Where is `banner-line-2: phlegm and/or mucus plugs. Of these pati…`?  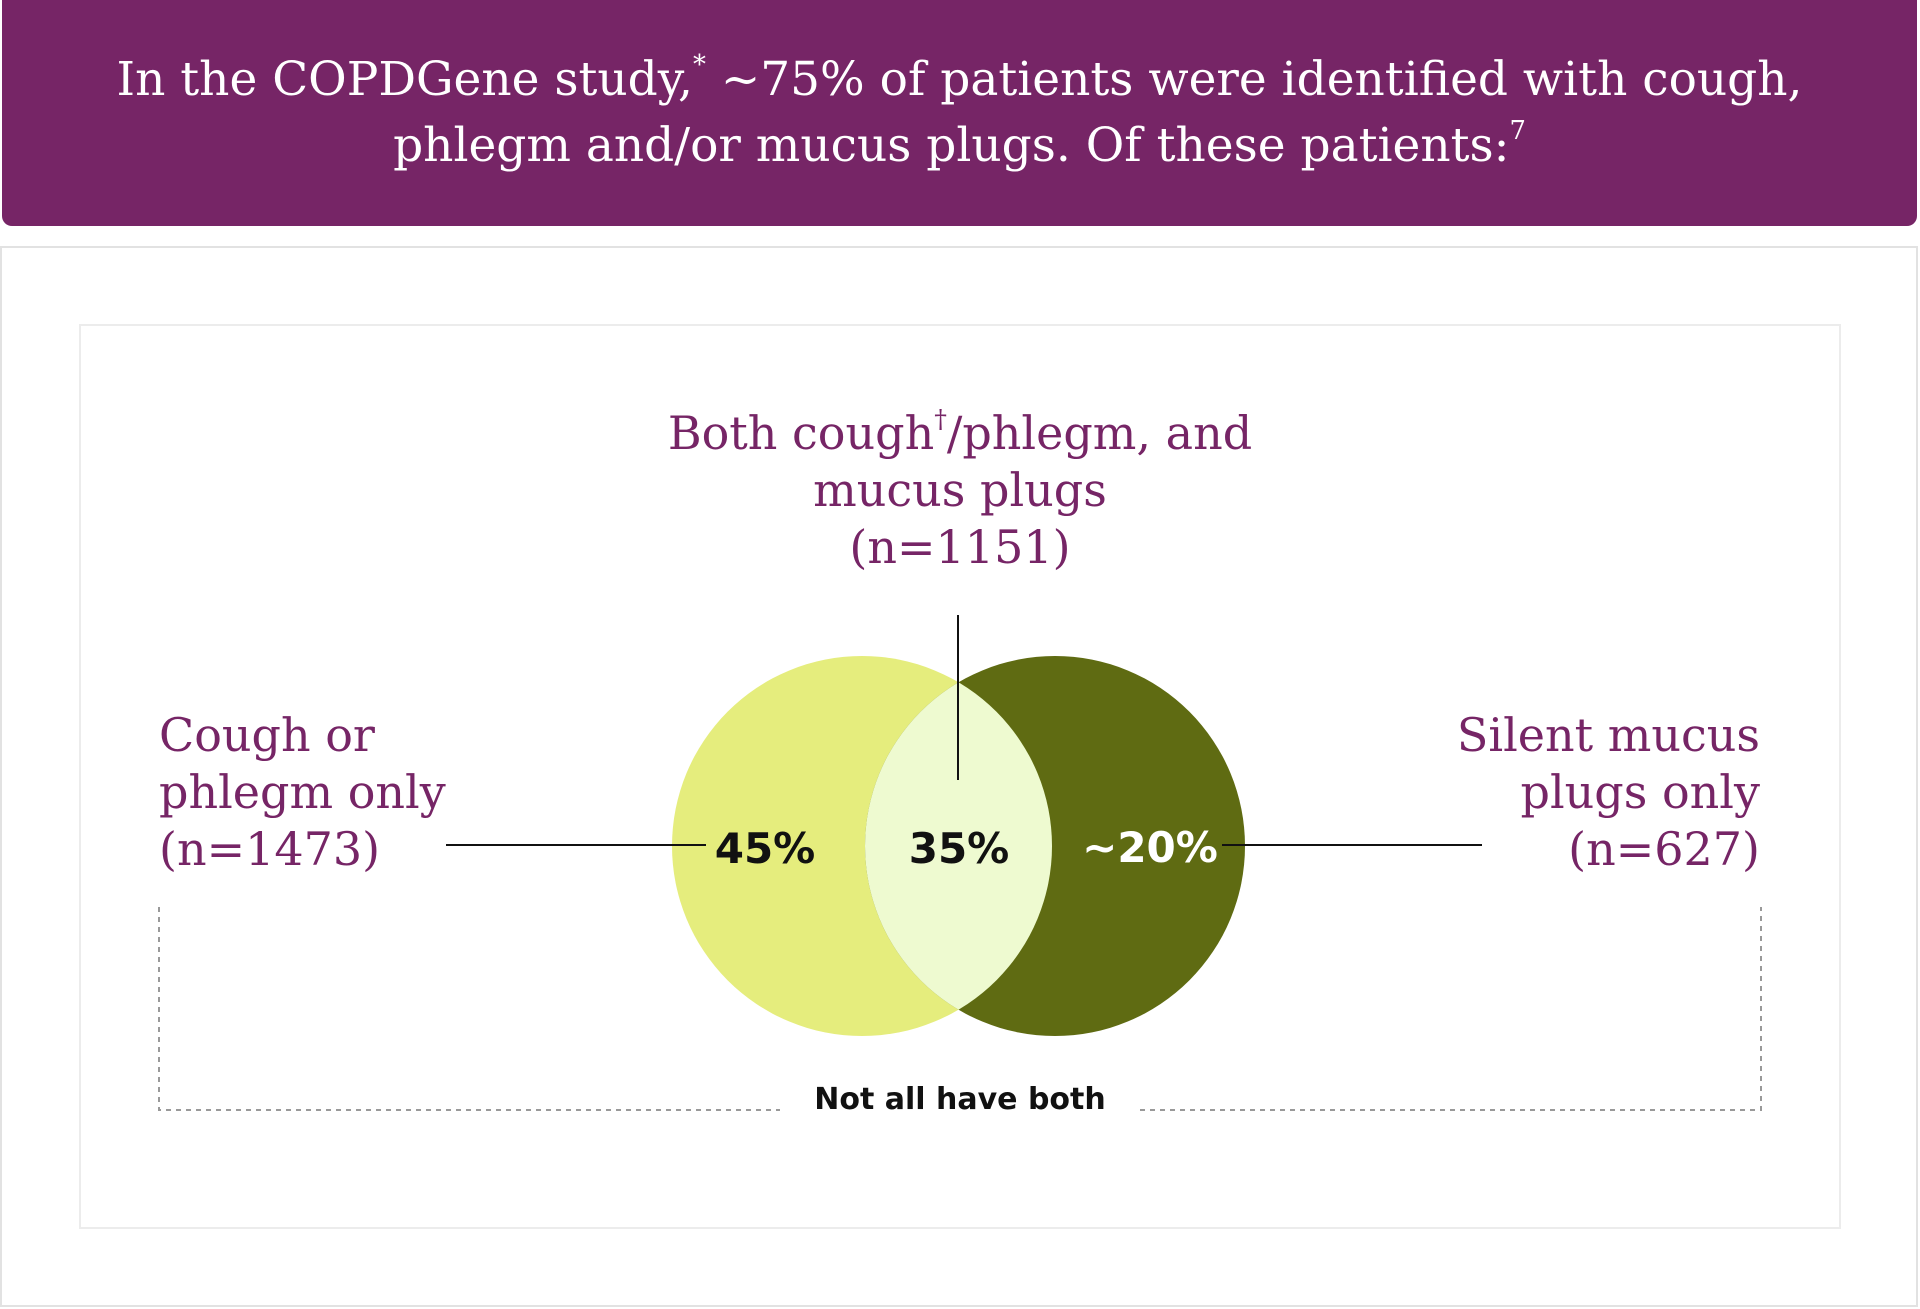 banner-line-2: phlegm and/or mucus plugs. Of these pati… is located at coordinates (959, 144).